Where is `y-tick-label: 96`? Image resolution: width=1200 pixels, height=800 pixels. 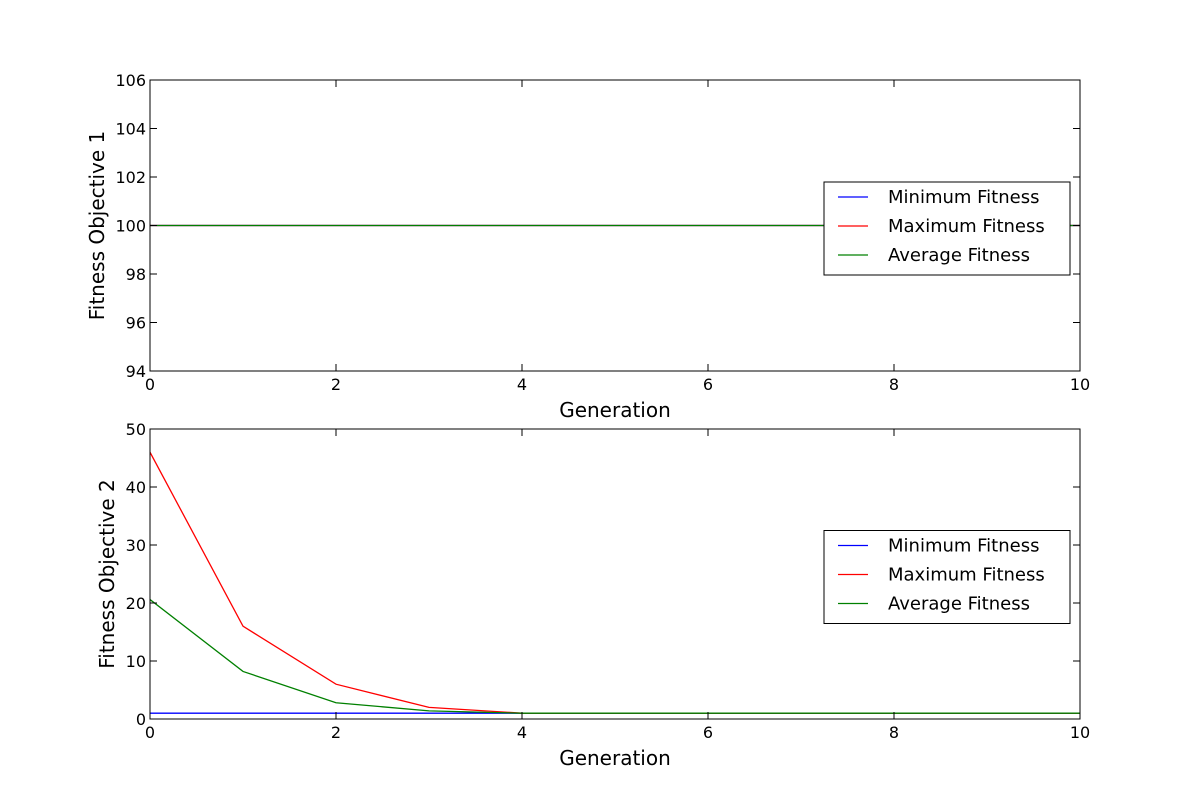 y-tick-label: 96 is located at coordinates (136, 323).